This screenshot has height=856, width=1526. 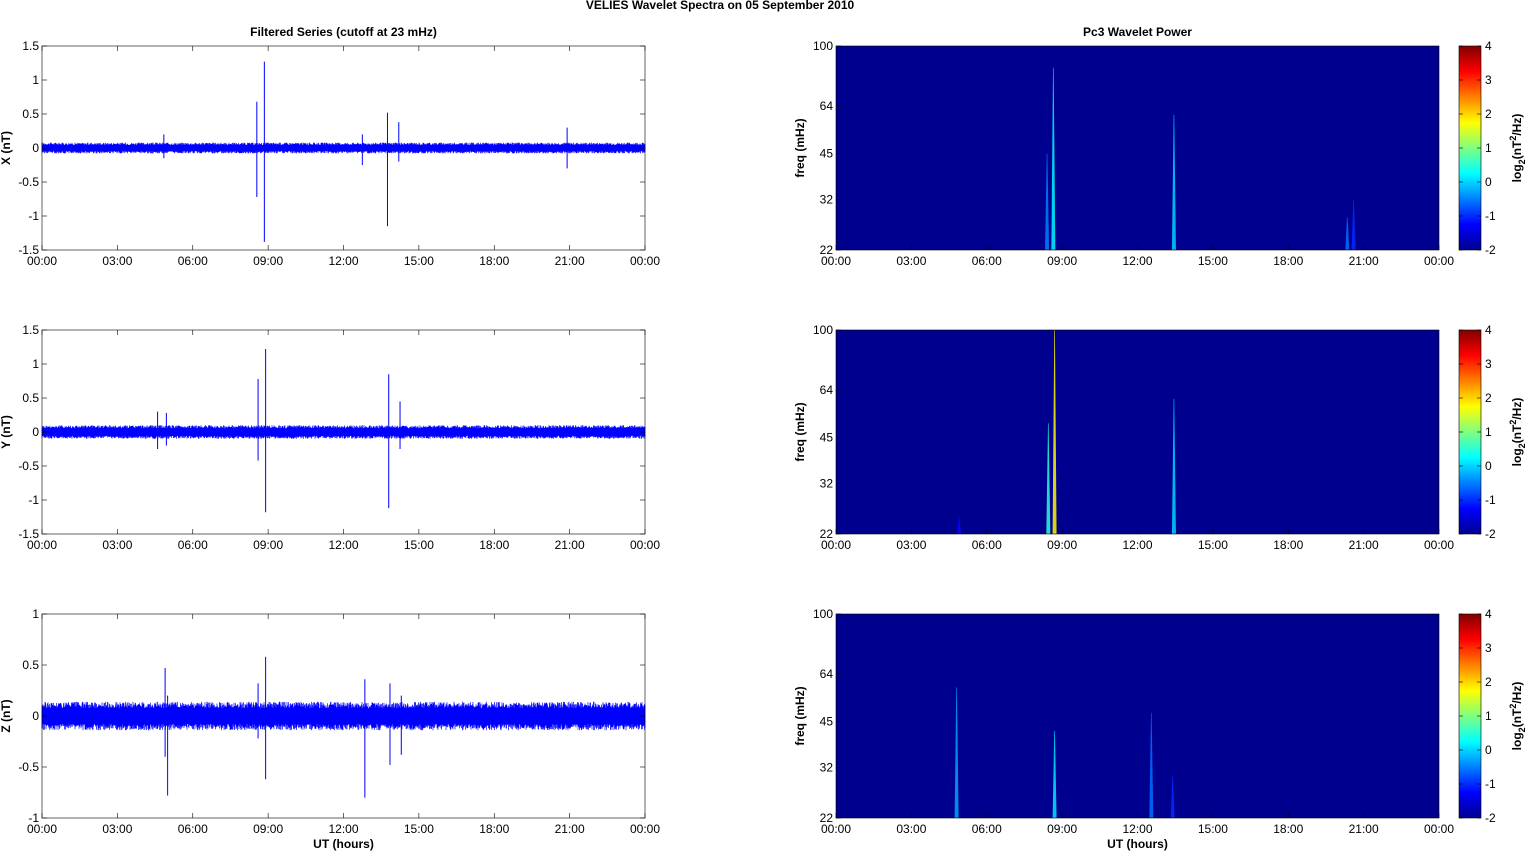 I want to click on x-filtered-xtick-label-8: 00:00, so click(x=645, y=261).